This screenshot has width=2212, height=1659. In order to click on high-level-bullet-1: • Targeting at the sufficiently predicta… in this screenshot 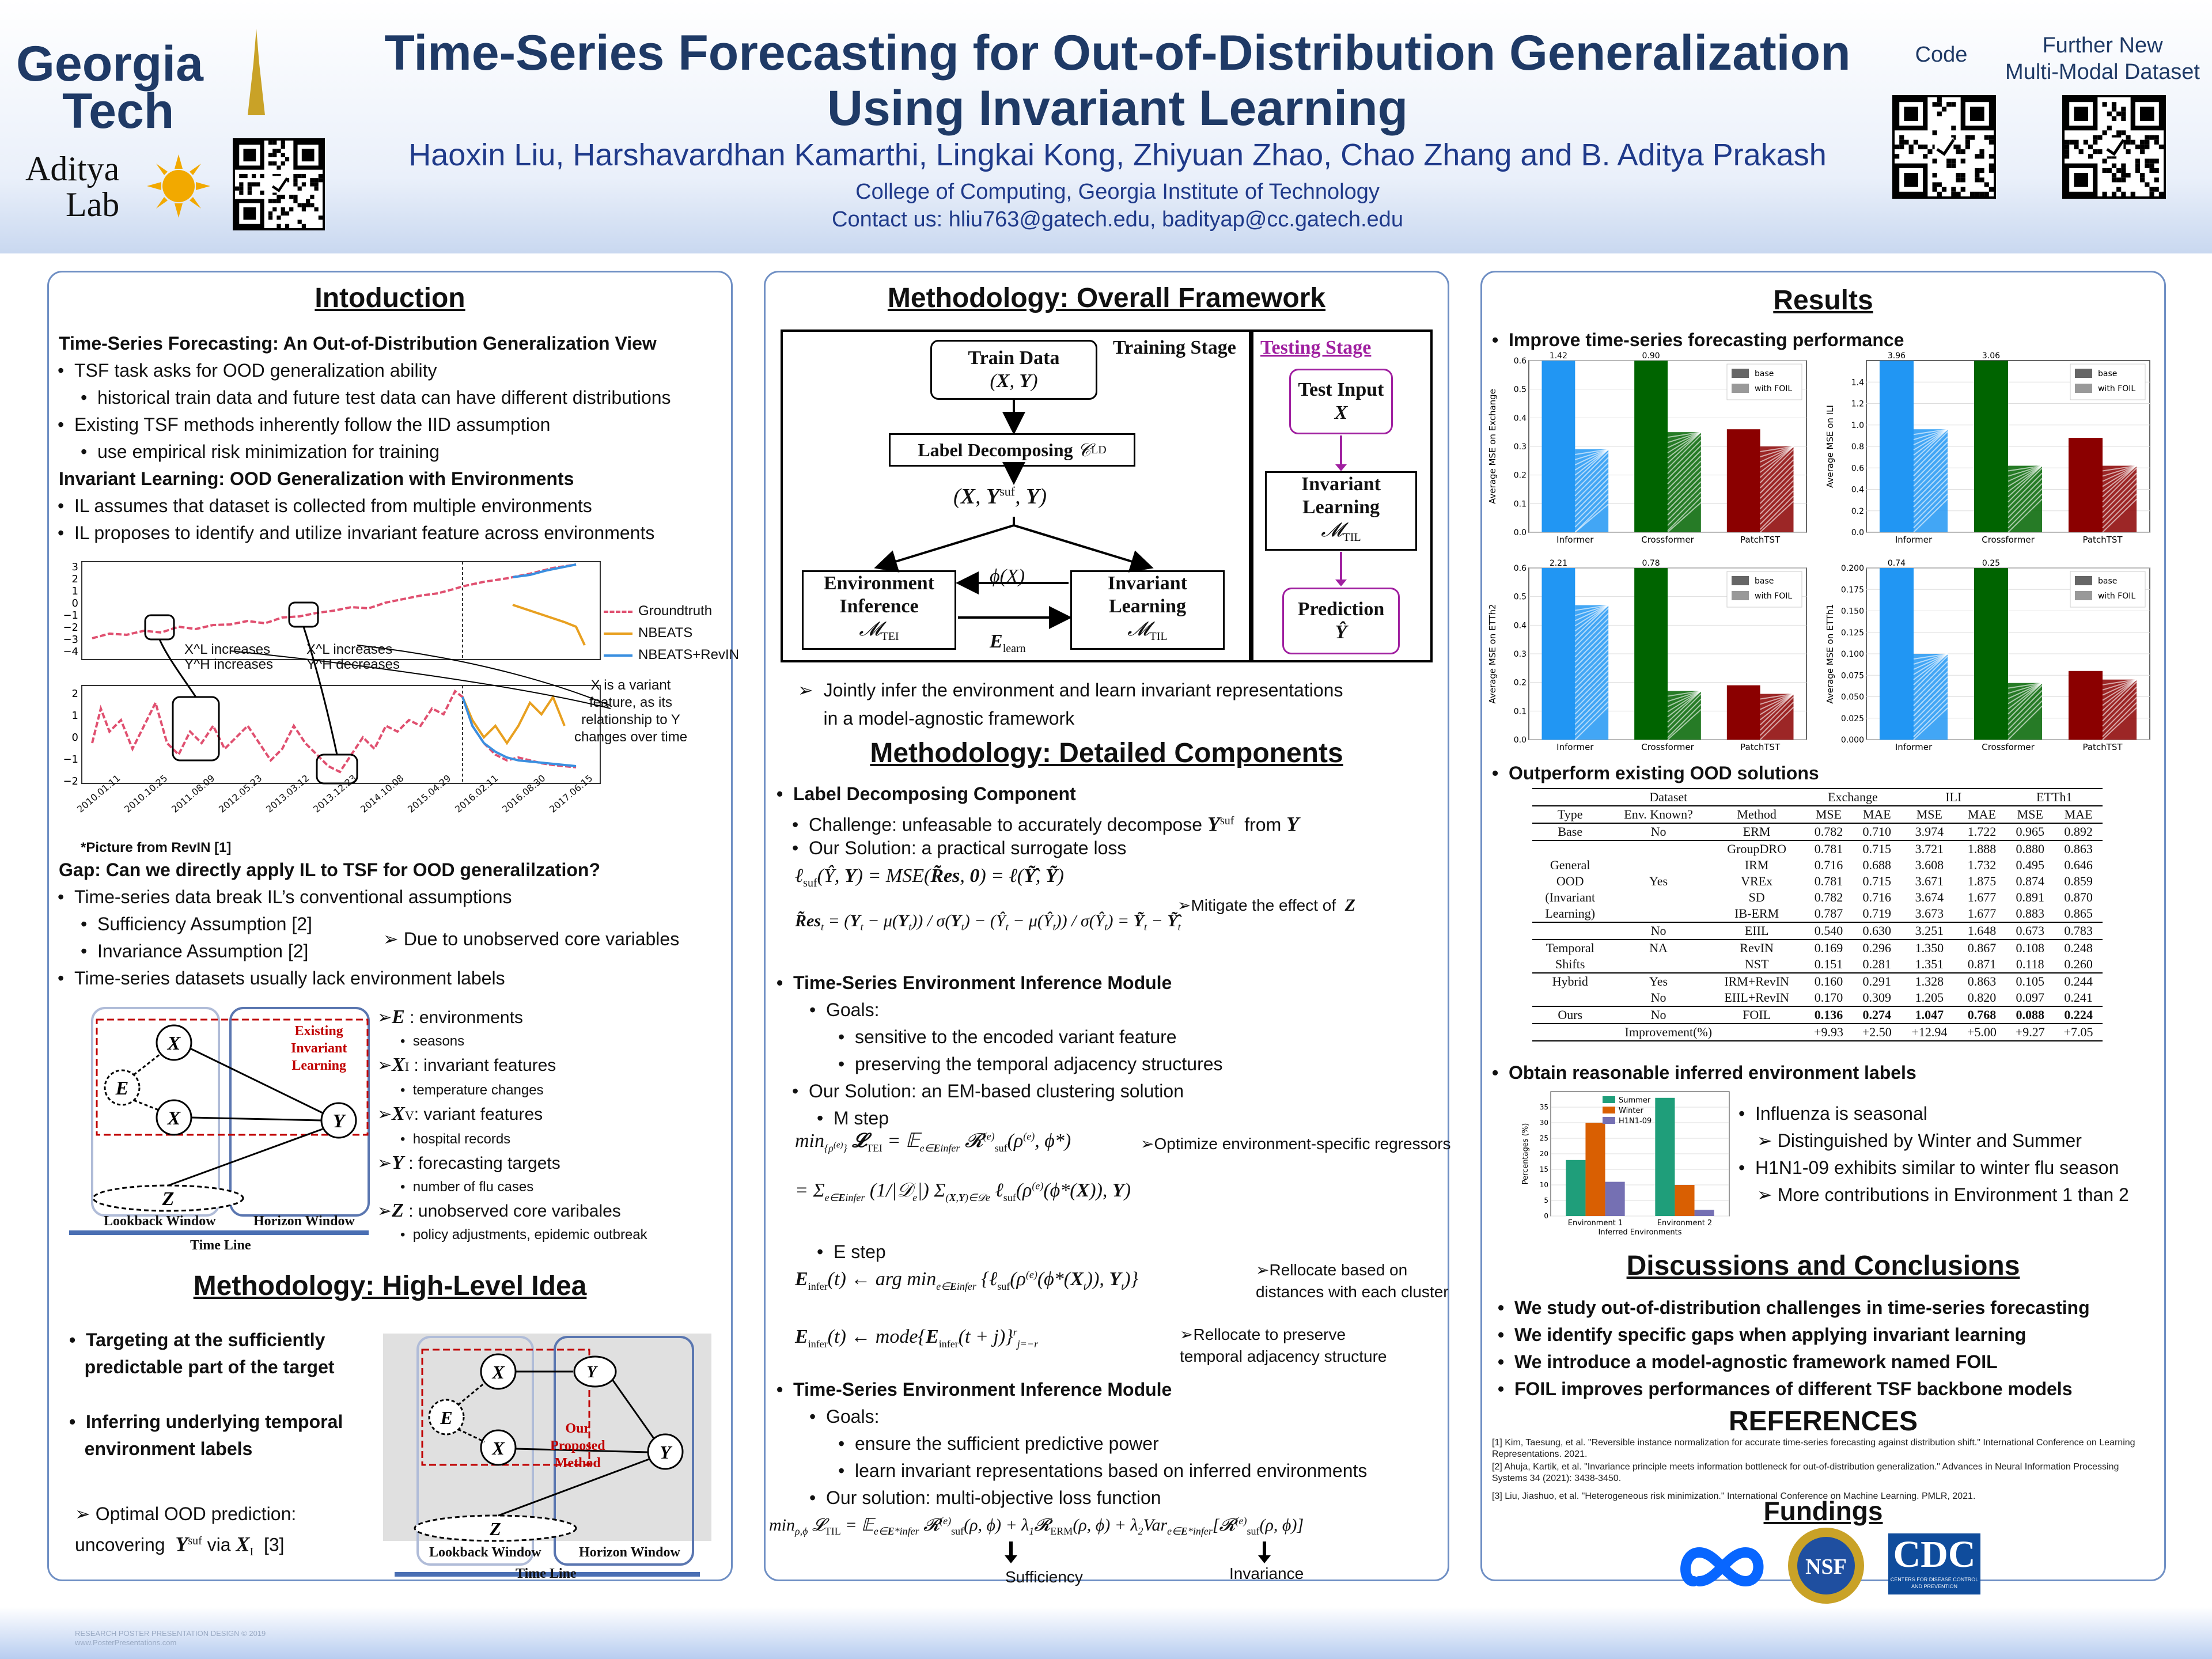, I will do `click(202, 1353)`.